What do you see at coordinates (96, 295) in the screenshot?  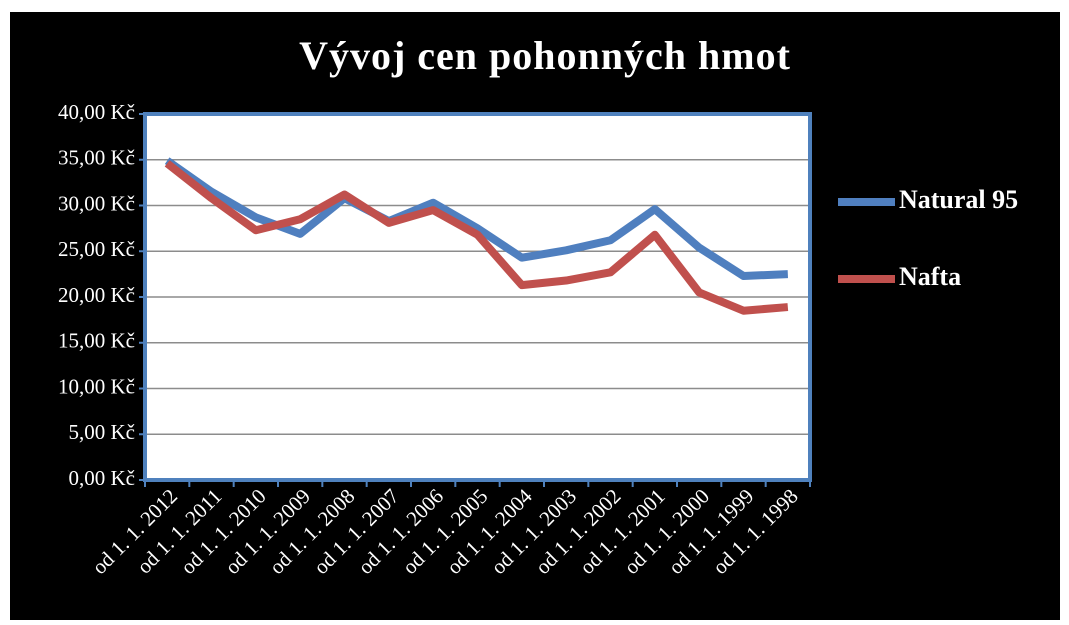 I see `y-tick-label: 20,00 Kč` at bounding box center [96, 295].